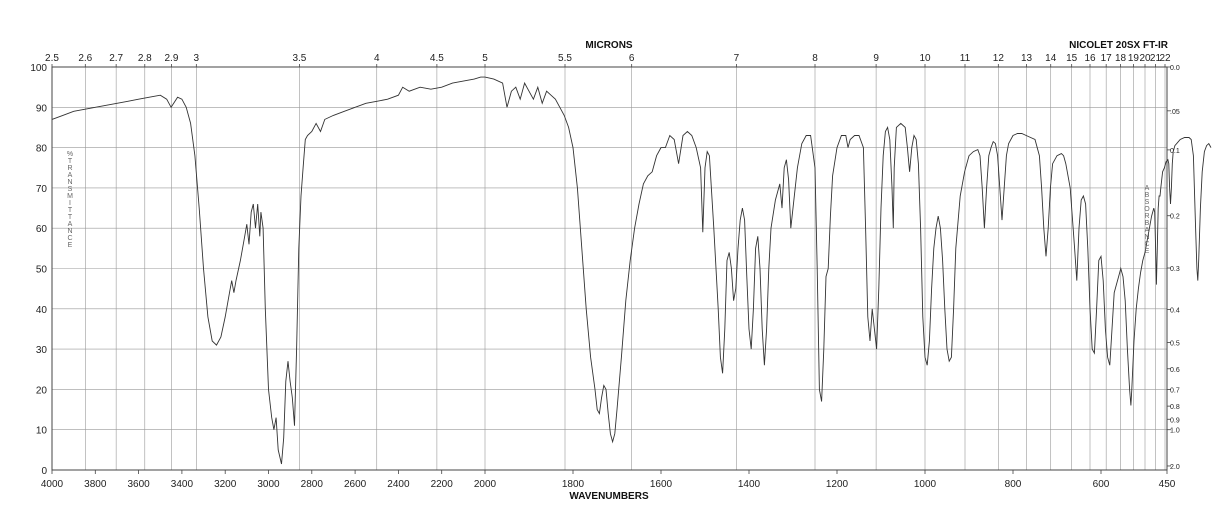  I want to click on transmittance-tick-label: 30, so click(42, 350).